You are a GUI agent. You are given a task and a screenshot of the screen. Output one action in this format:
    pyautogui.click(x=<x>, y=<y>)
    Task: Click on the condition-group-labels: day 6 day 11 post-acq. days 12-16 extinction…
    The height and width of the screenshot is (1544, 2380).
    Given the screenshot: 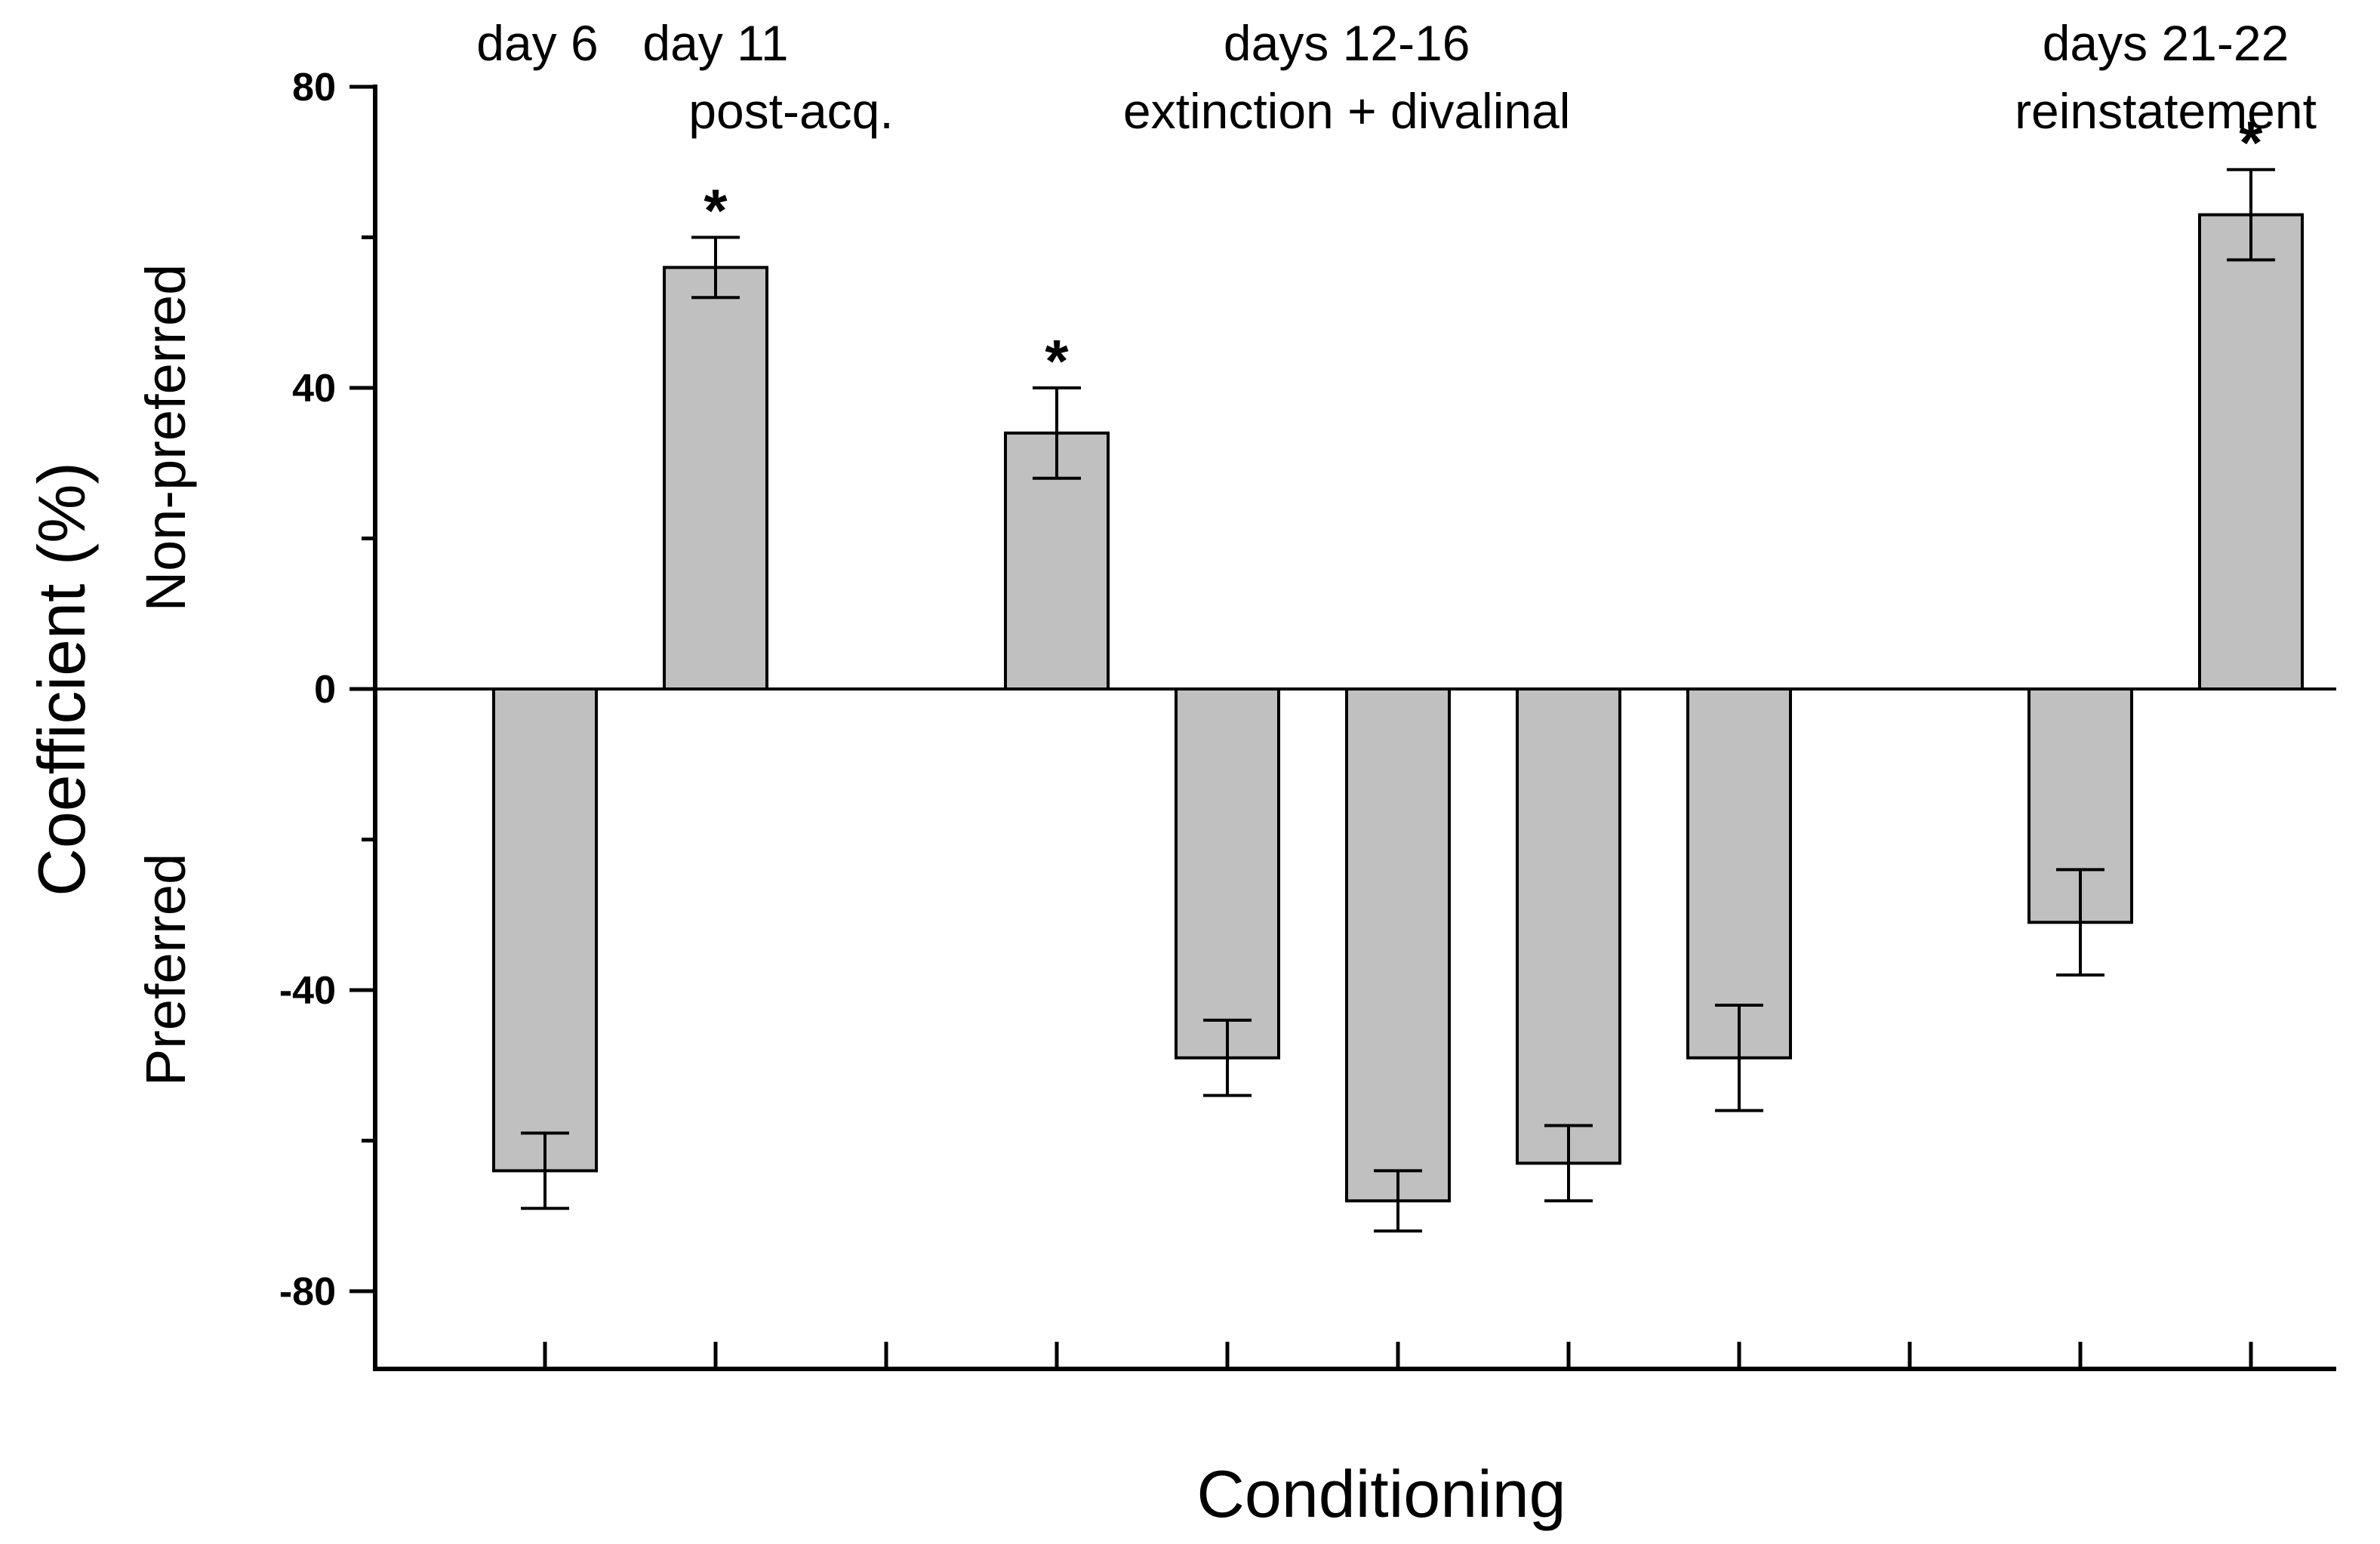 What is the action you would take?
    pyautogui.click(x=1396, y=77)
    